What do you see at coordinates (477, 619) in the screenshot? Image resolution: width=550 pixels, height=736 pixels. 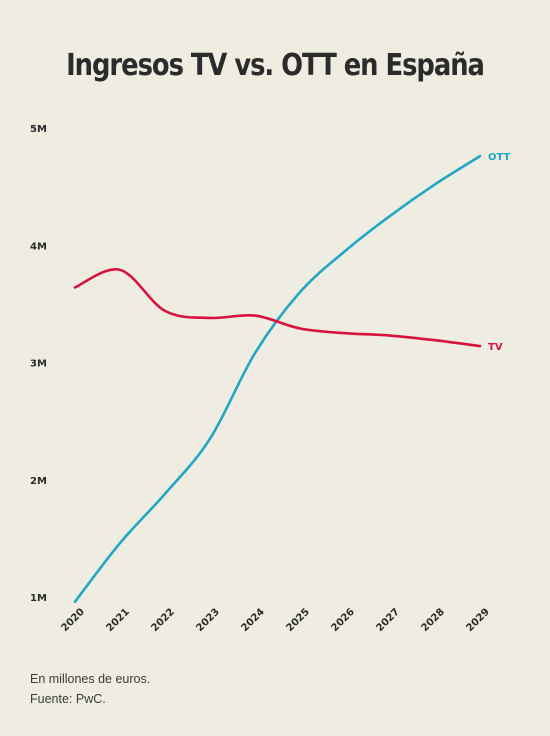 I see `x-tick-label: 2029` at bounding box center [477, 619].